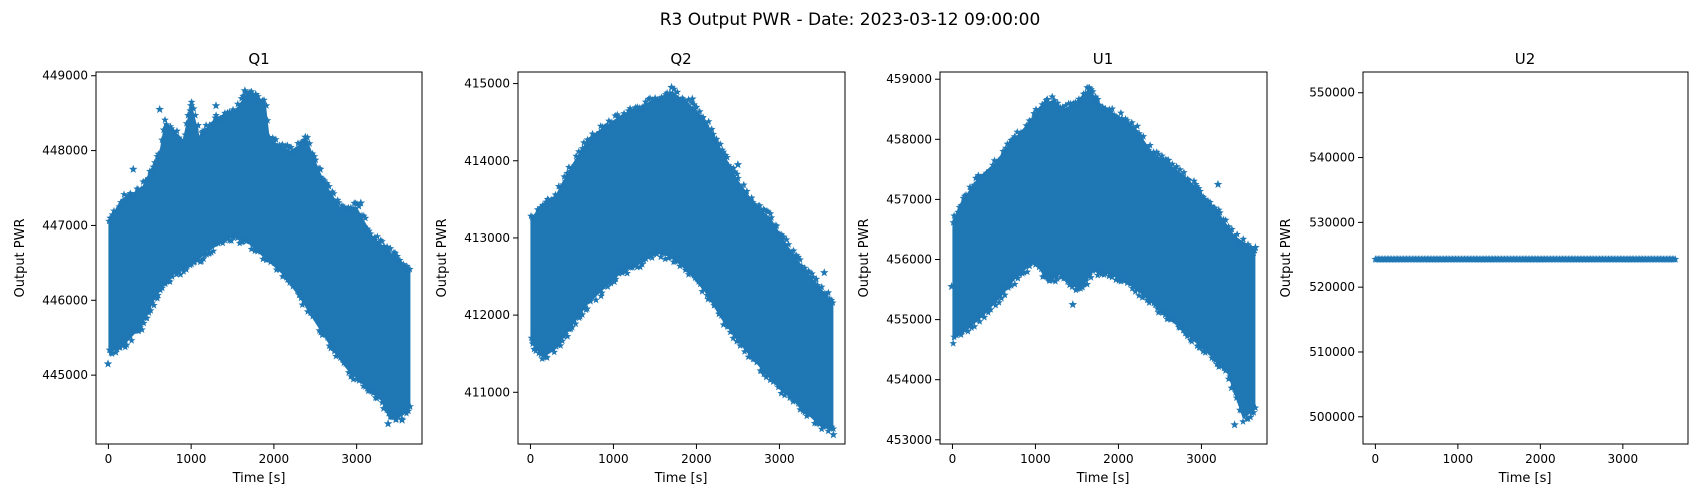 This screenshot has height=500, width=1700. What do you see at coordinates (909, 199) in the screenshot?
I see `y-tick-label: 457000` at bounding box center [909, 199].